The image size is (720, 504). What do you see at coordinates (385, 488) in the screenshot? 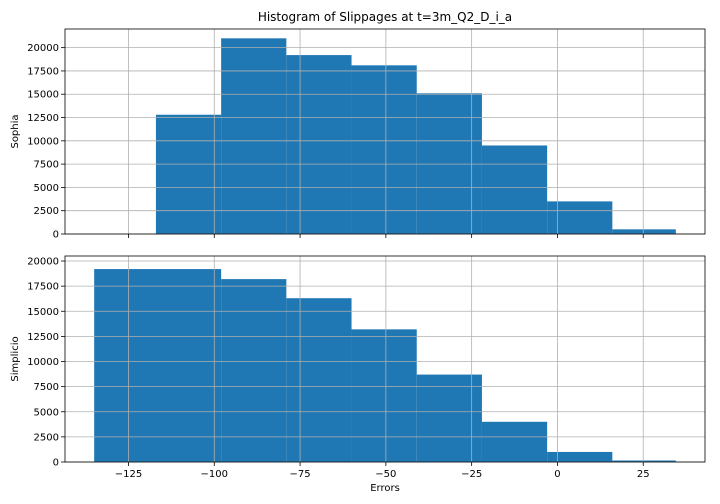
I see `x-axis-label: Errors` at bounding box center [385, 488].